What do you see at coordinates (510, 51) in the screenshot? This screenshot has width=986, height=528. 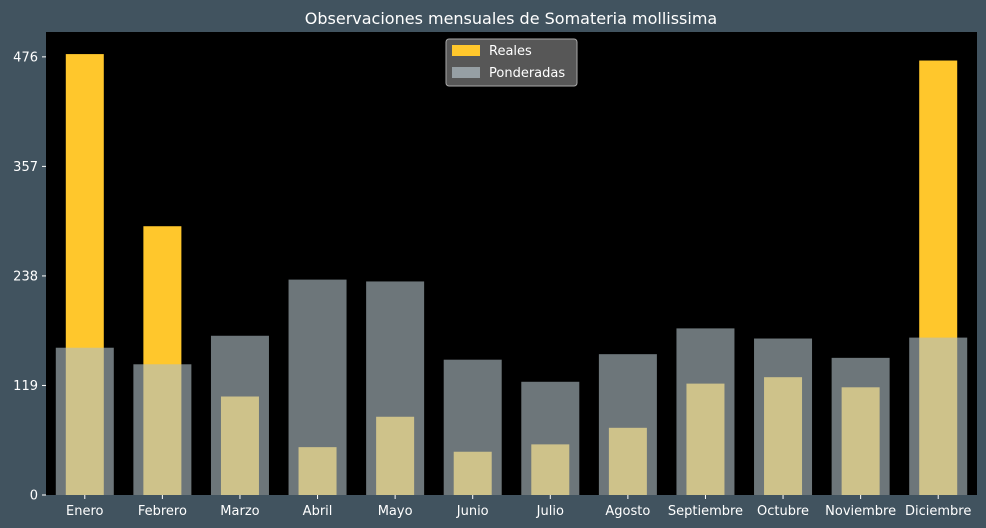 I see `legend-label-reales: Reales` at bounding box center [510, 51].